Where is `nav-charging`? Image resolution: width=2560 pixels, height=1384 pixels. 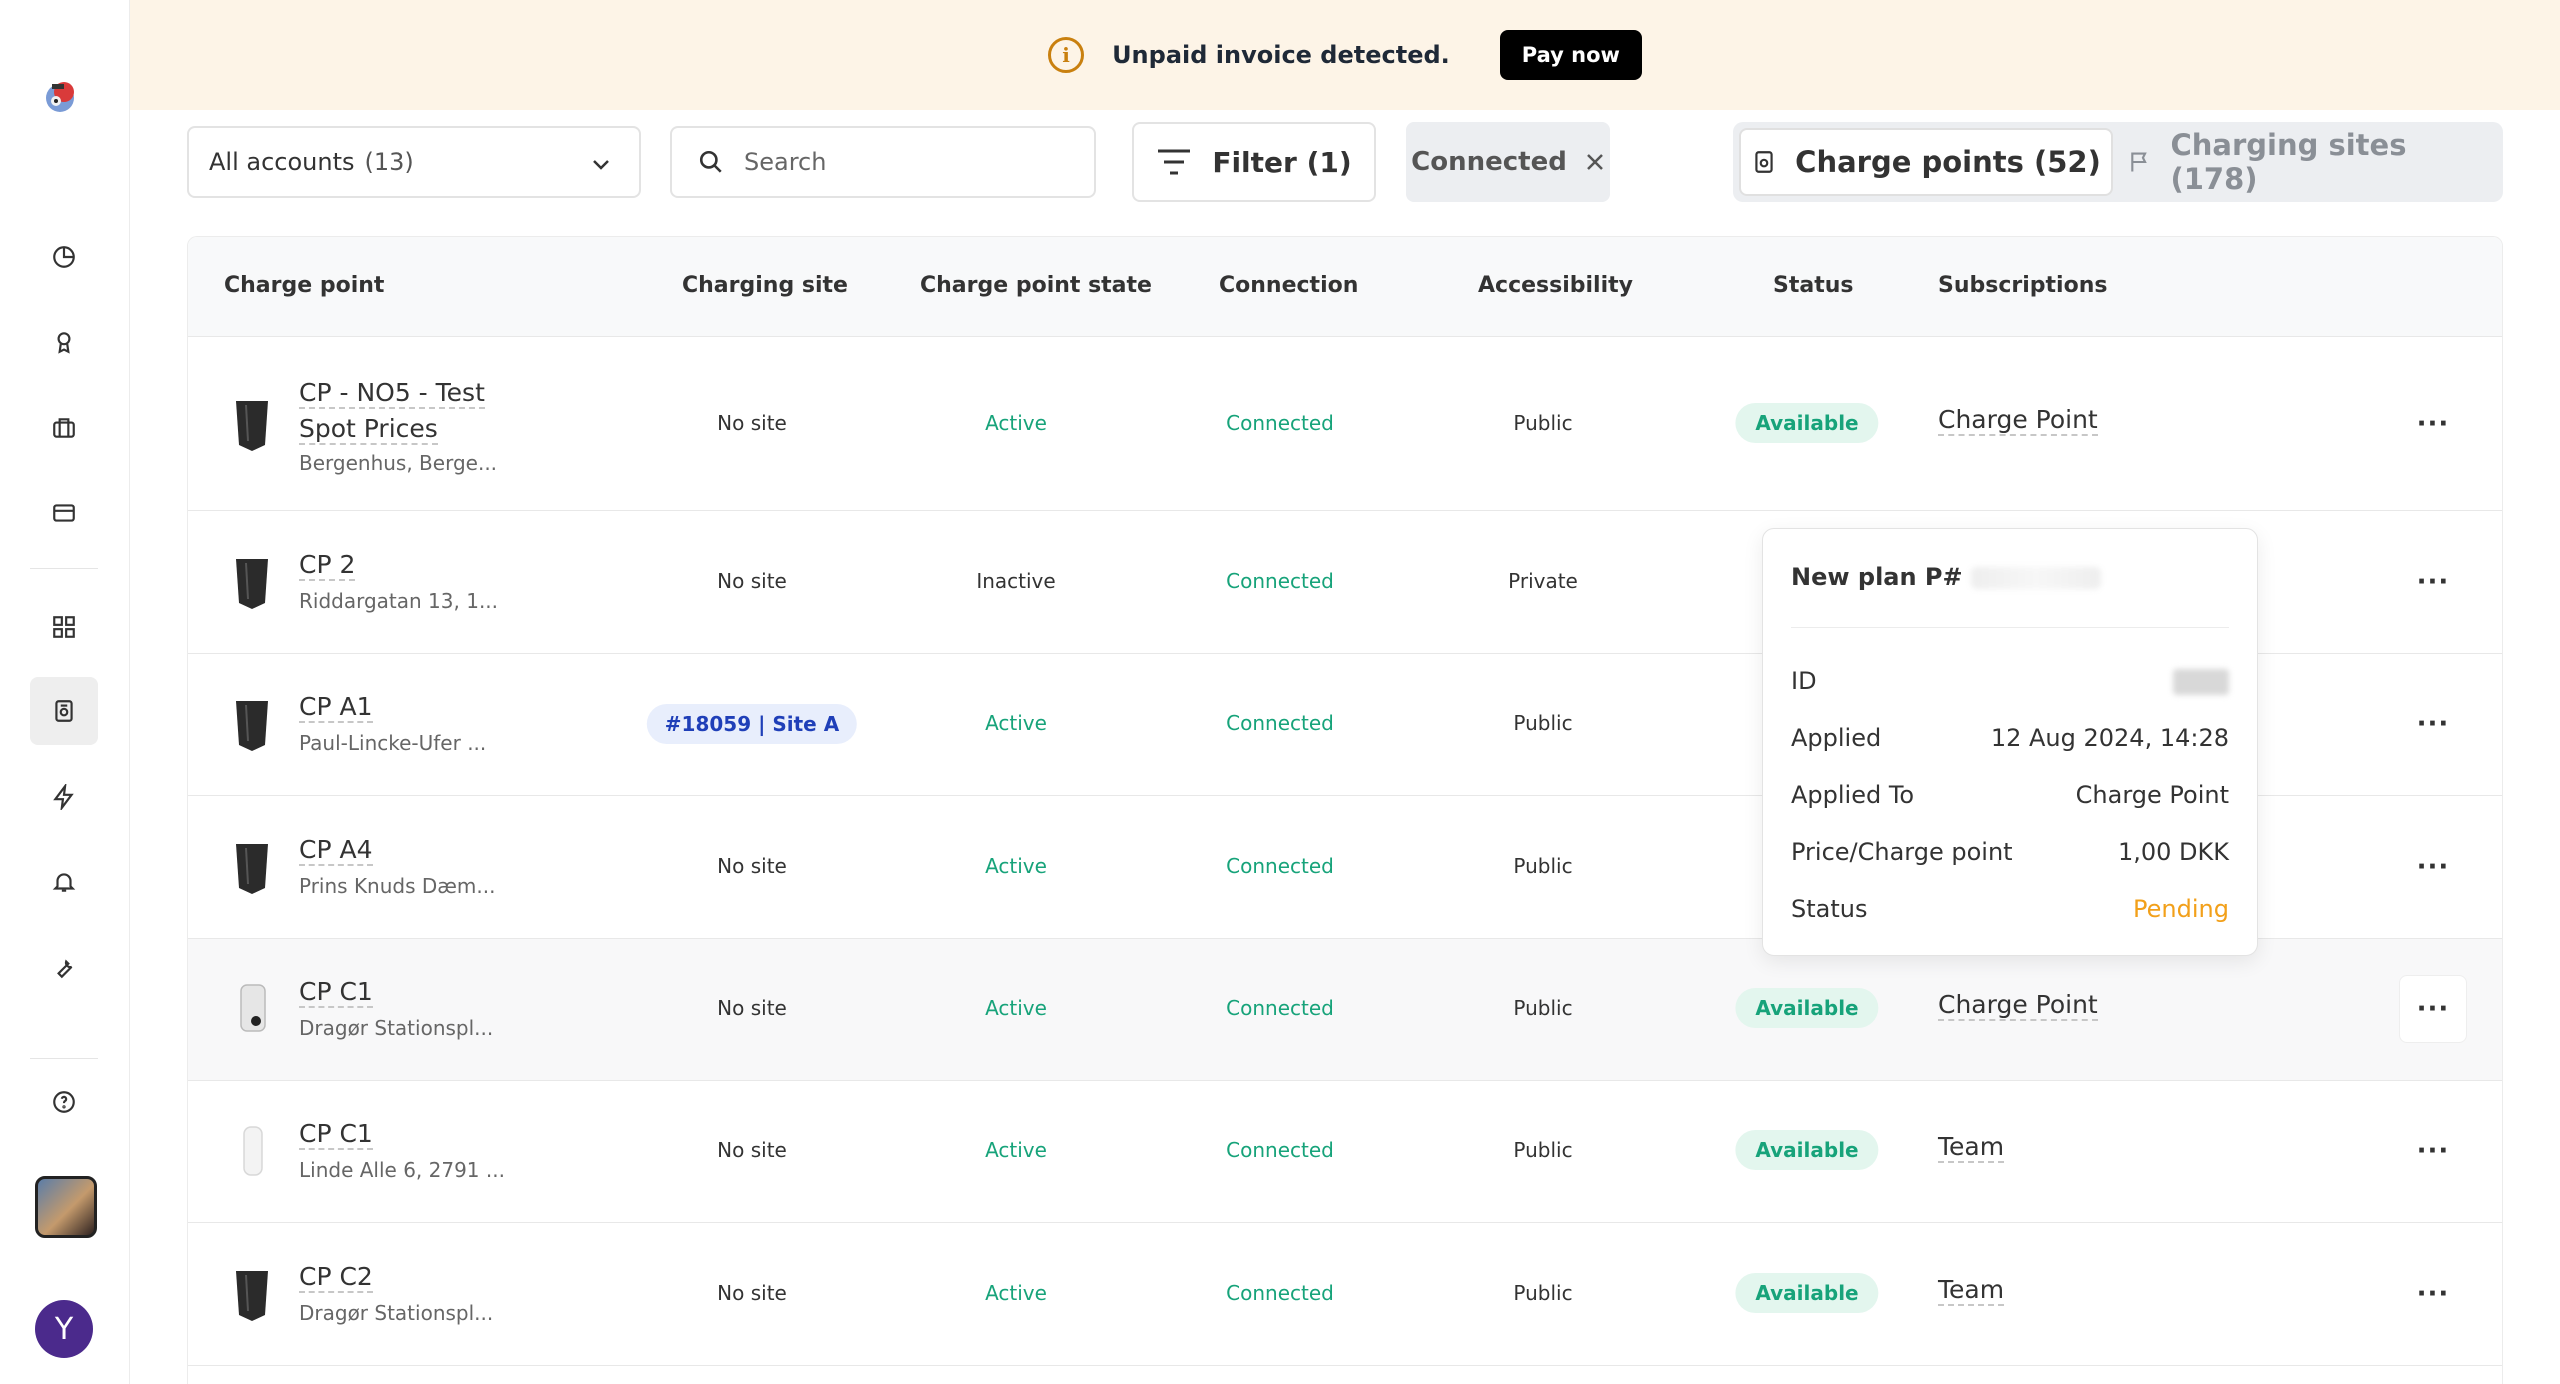
nav-charging is located at coordinates (64, 797).